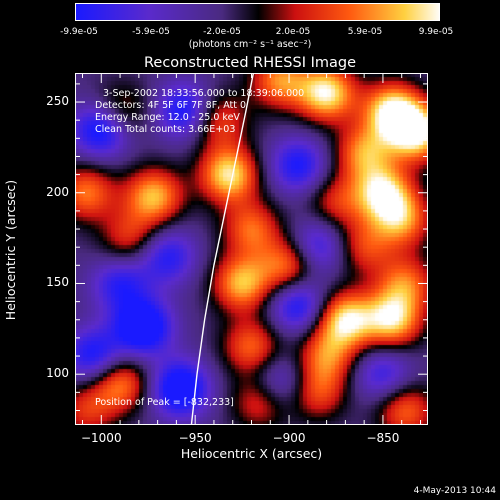 This screenshot has height=500, width=500. I want to click on x-tick-label: −950, so click(195, 438).